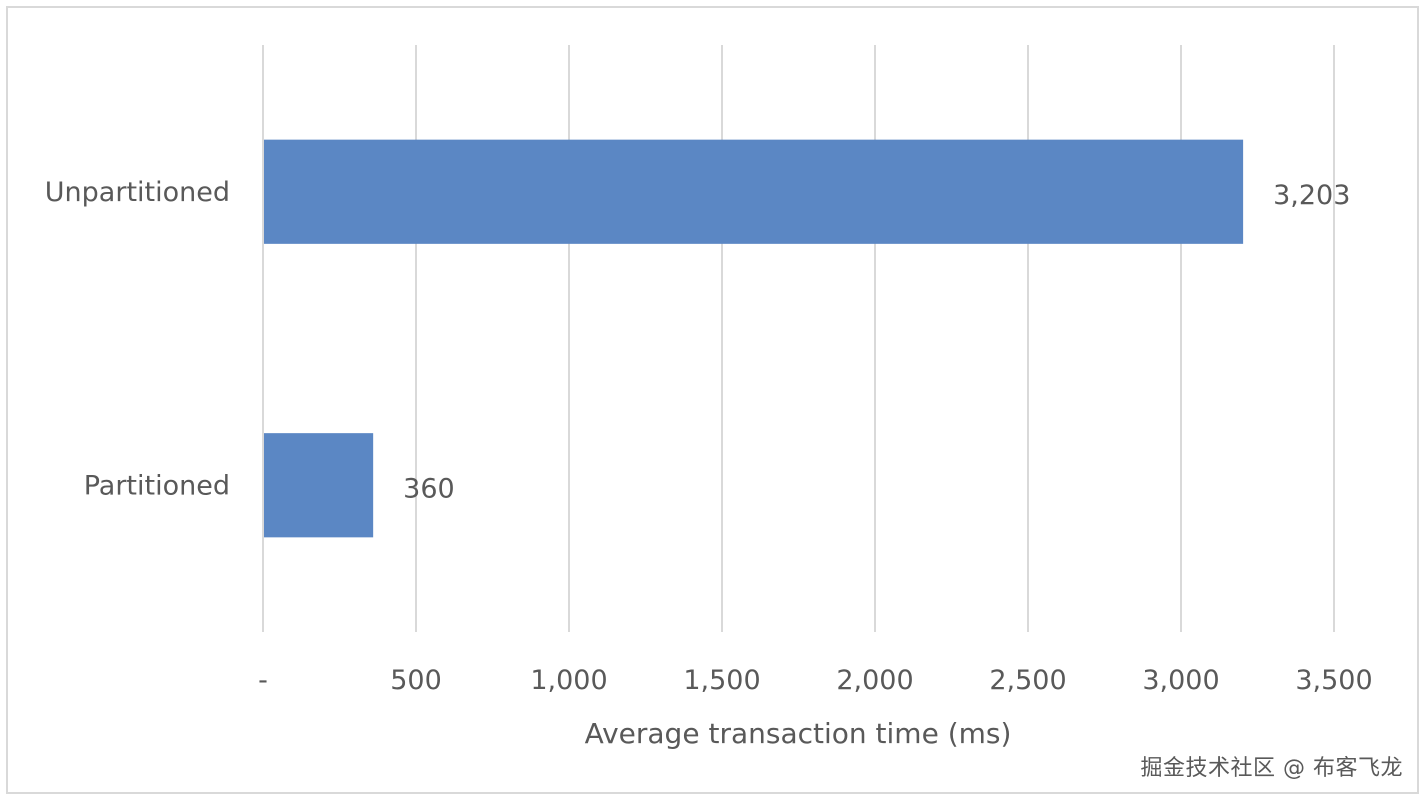 This screenshot has height=800, width=1425. What do you see at coordinates (1027, 680) in the screenshot?
I see `x-tick-label: 2,500` at bounding box center [1027, 680].